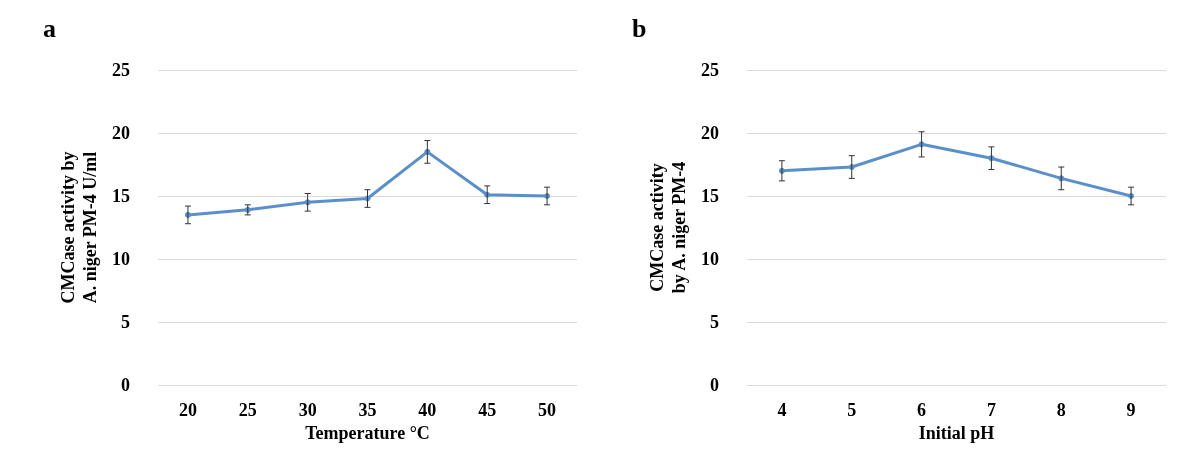  I want to click on x-tick-label: 20, so click(187, 410).